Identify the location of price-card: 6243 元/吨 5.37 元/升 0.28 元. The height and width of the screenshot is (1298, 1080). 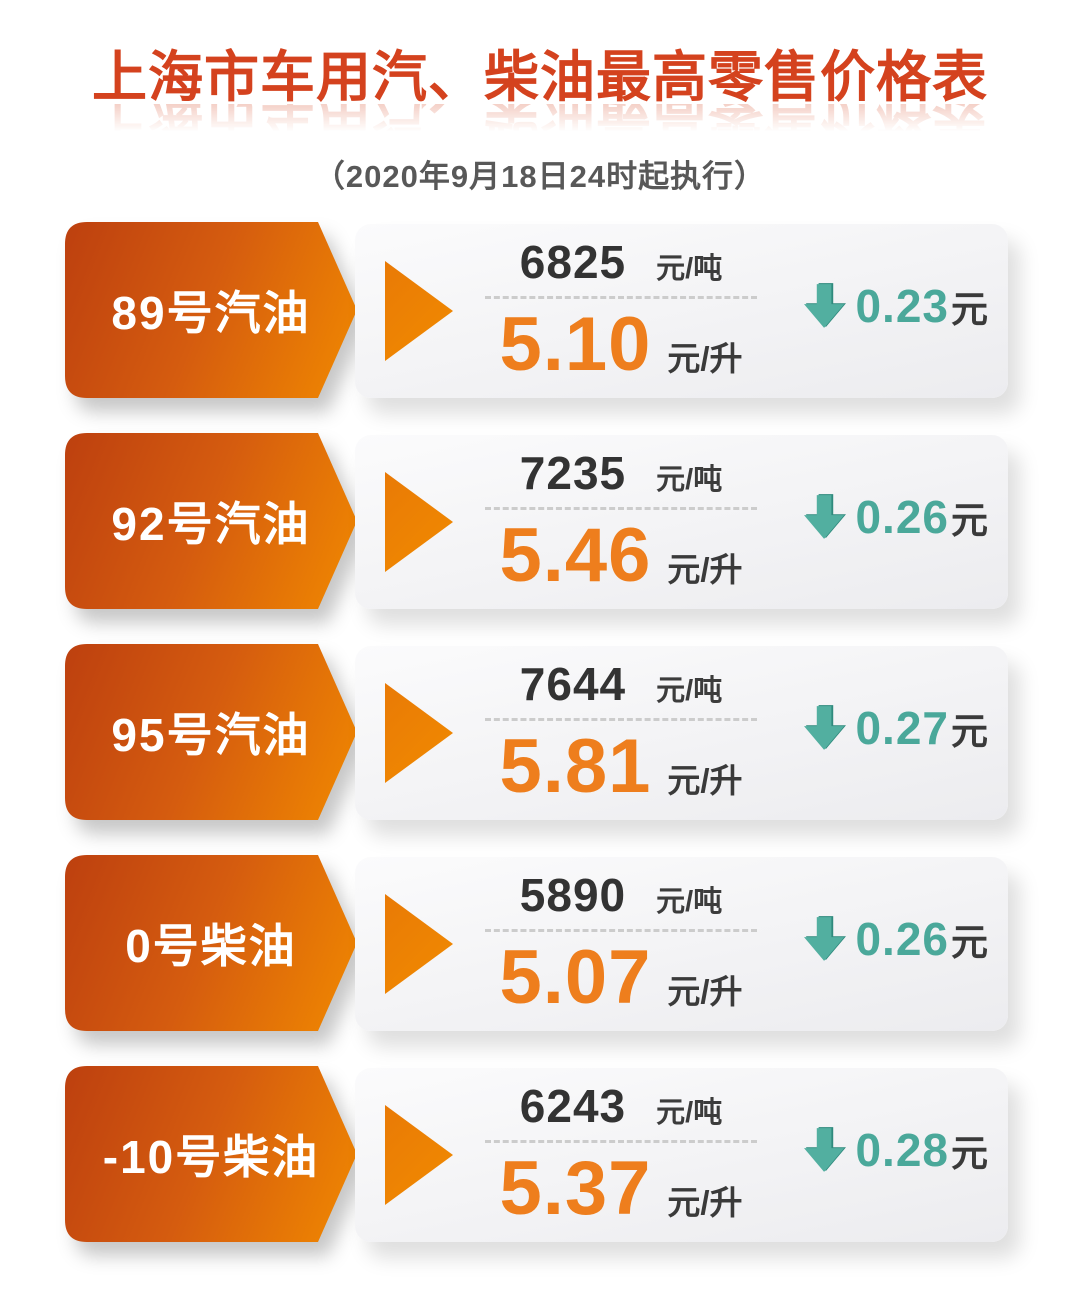
(681, 1155).